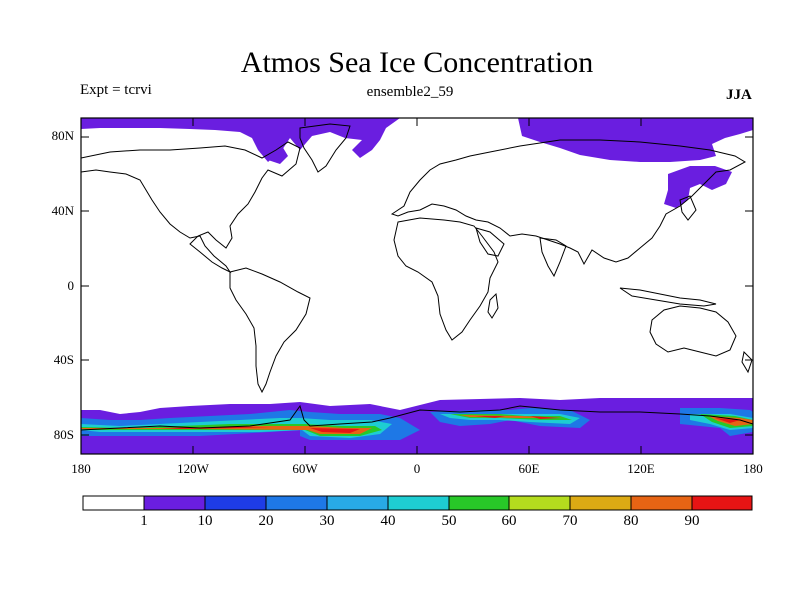  Describe the element at coordinates (692, 521) in the screenshot. I see `colorbar-label: 90` at that location.